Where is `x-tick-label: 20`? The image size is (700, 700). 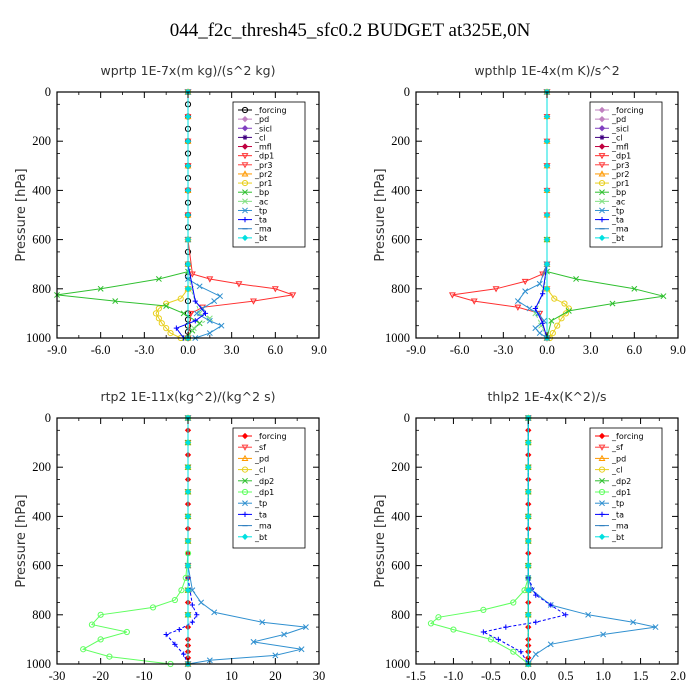
x-tick-label: 20 is located at coordinates (275, 676).